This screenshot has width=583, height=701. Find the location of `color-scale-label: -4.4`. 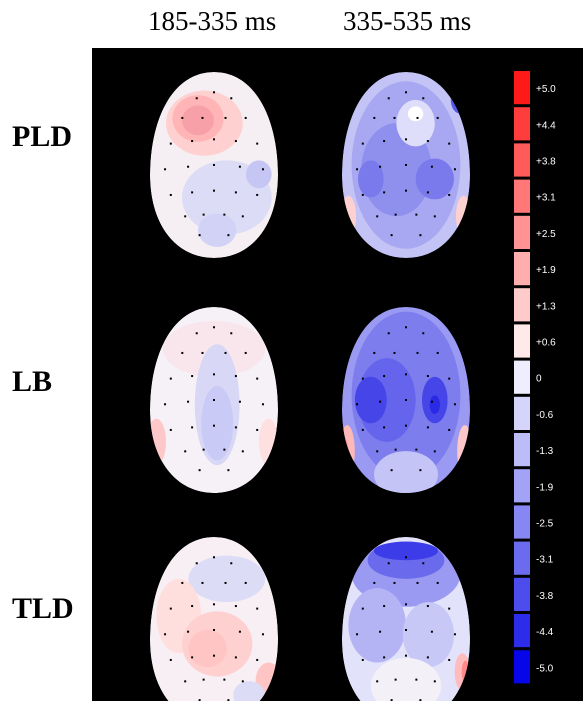

color-scale-label: -4.4 is located at coordinates (545, 632).